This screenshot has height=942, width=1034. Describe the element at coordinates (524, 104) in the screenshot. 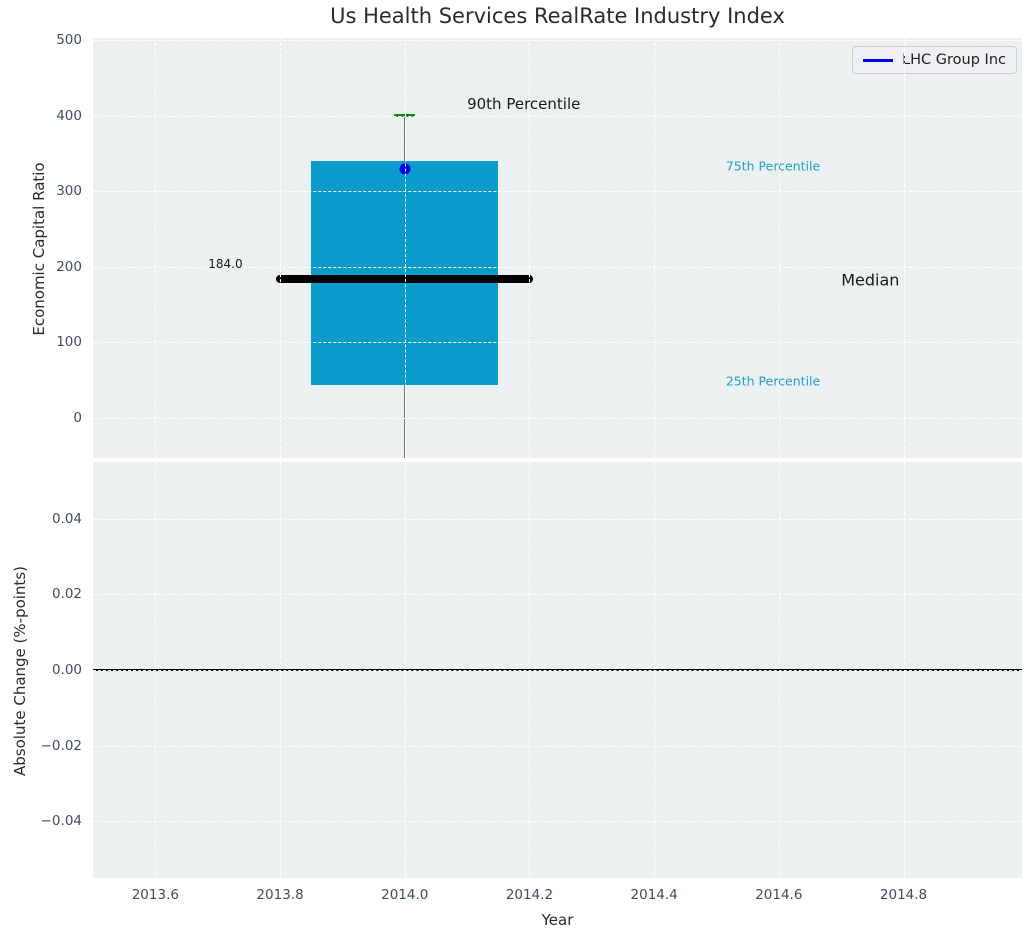

I see `annotation-90th-percentile: 90th Percentile` at that location.